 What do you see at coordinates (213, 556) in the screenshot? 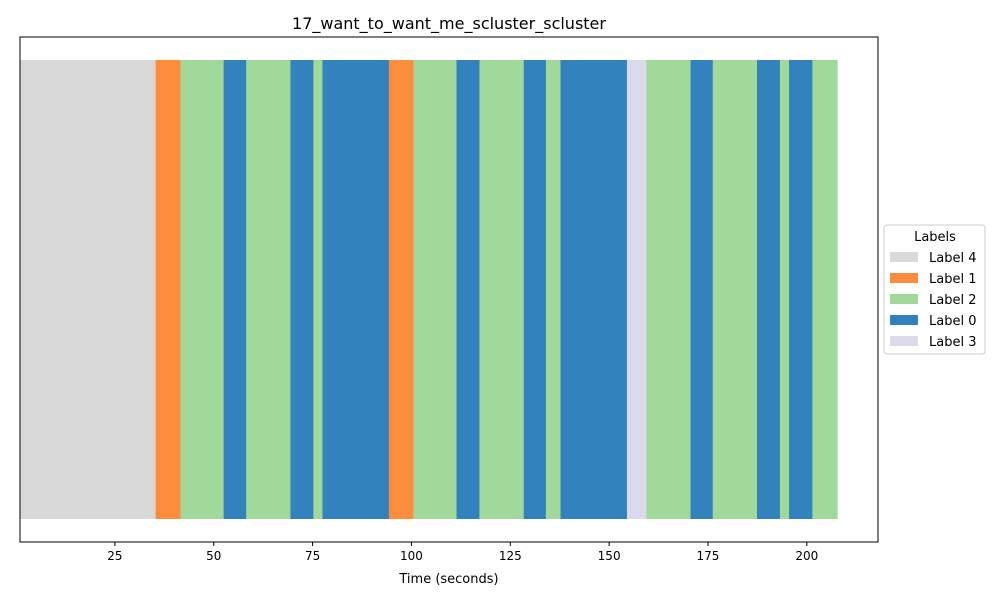
I see `x-tick-label: 50` at bounding box center [213, 556].